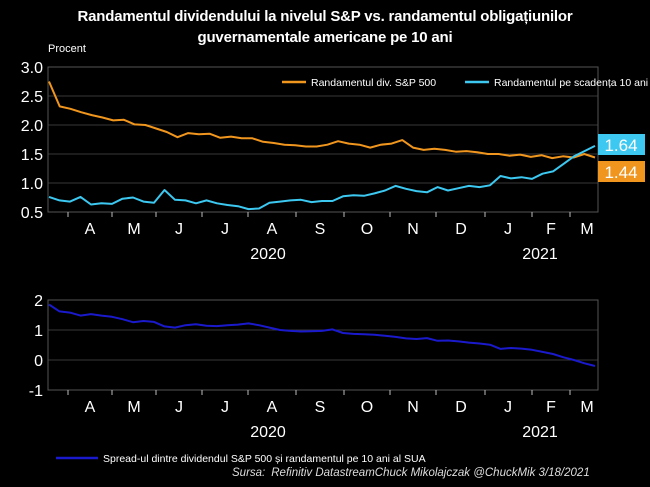 The height and width of the screenshot is (487, 650). What do you see at coordinates (540, 432) in the screenshot?
I see `bottom-year-label: 2021` at bounding box center [540, 432].